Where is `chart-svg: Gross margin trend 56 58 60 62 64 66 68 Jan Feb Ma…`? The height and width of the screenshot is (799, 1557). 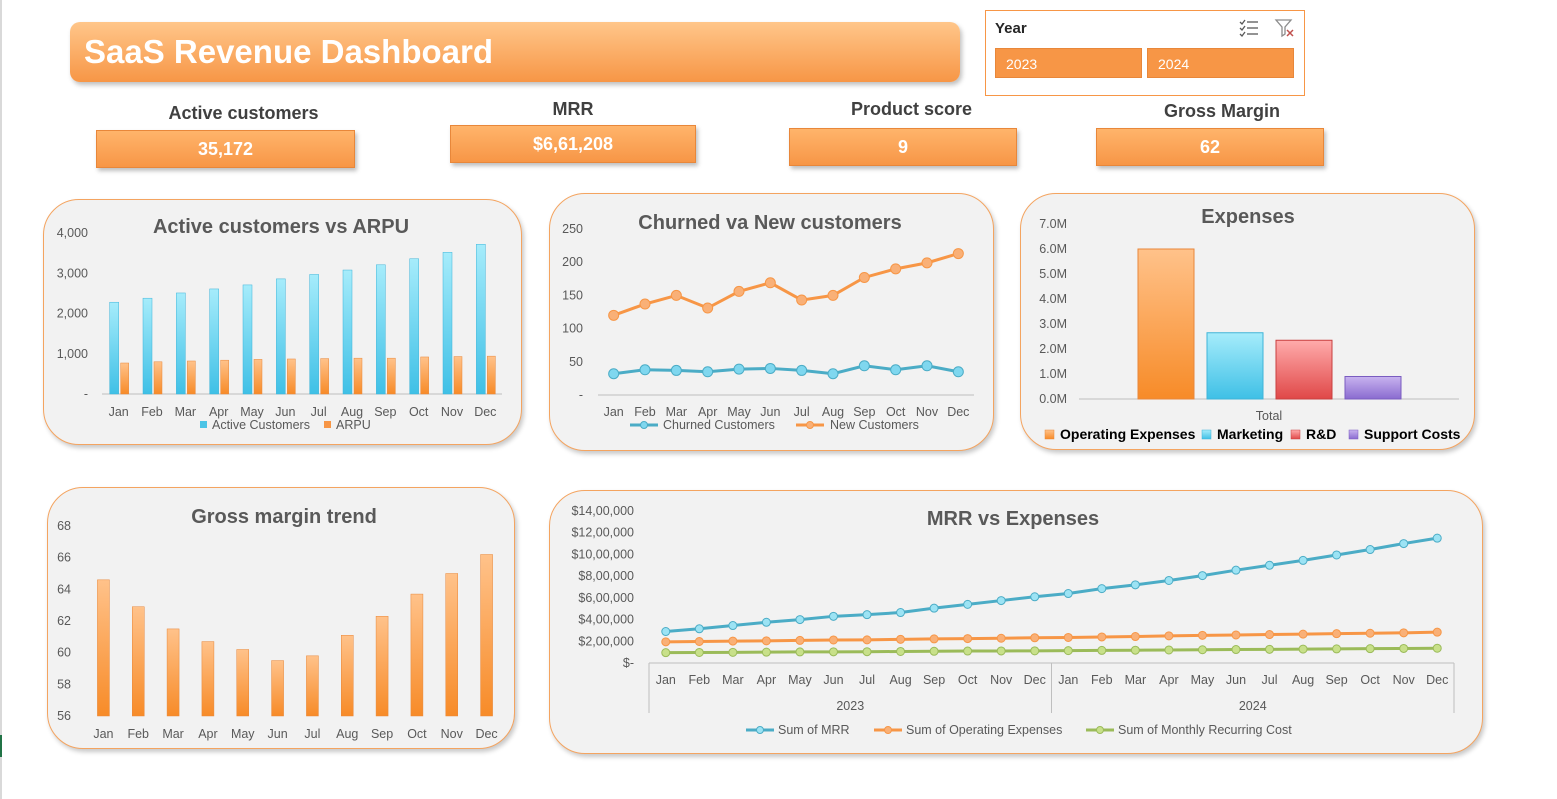
chart-svg: Gross margin trend 56 58 60 62 64 66 68 Jan Feb Ma… is located at coordinates (277, 623).